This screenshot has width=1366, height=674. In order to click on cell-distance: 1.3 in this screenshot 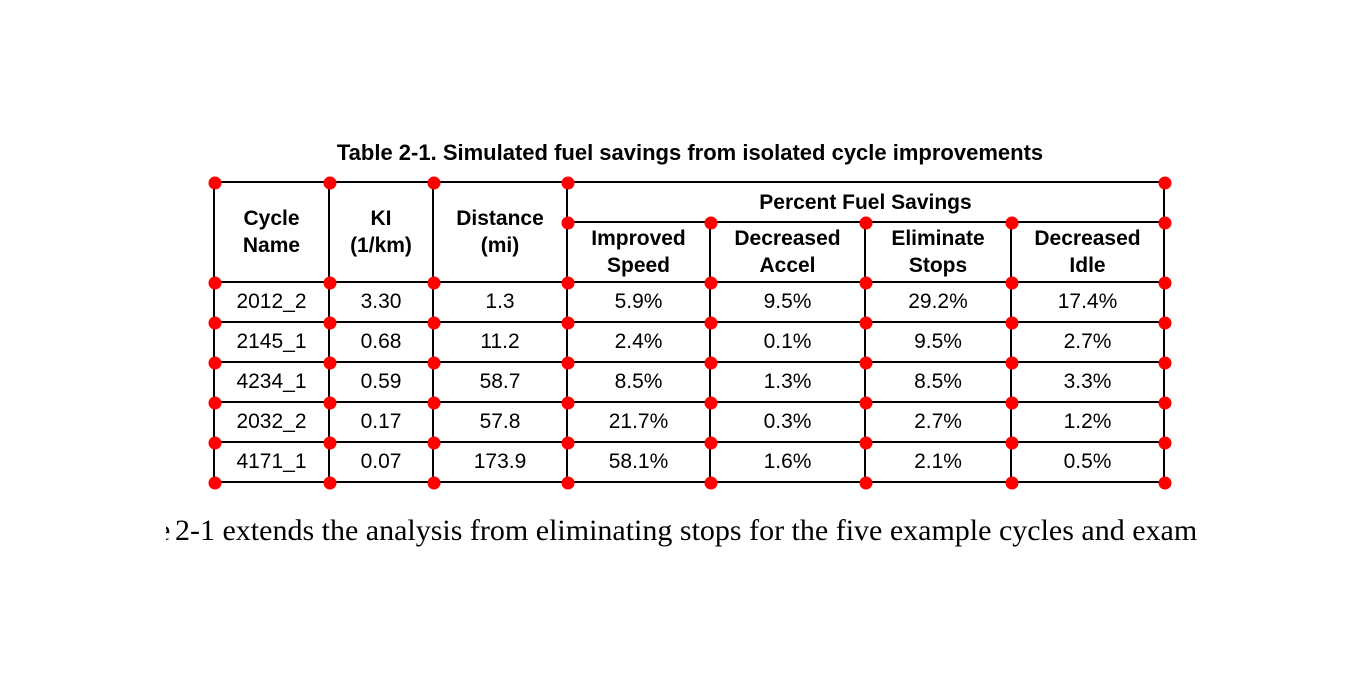, I will do `click(500, 302)`.